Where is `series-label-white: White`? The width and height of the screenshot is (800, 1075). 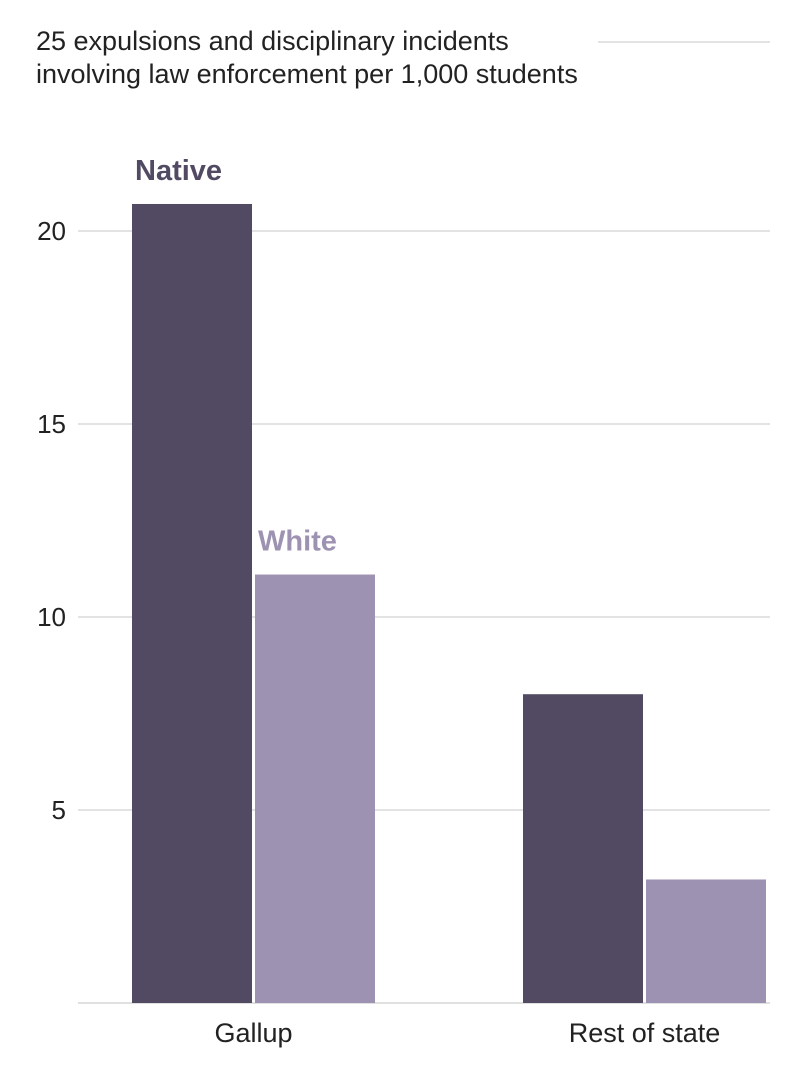
series-label-white: White is located at coordinates (297, 542).